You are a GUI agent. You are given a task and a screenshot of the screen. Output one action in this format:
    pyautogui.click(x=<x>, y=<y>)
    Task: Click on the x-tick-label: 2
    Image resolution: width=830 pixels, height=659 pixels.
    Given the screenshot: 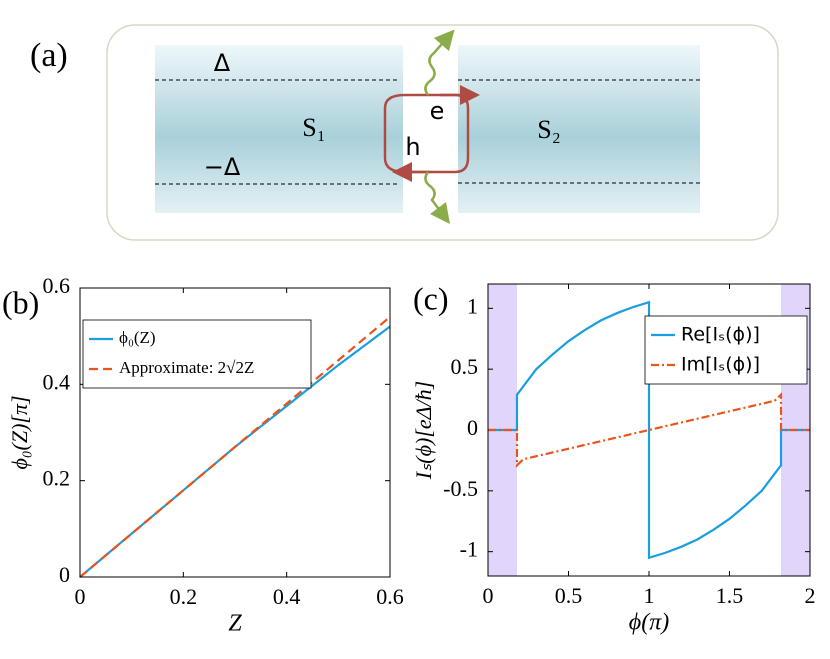 What is the action you would take?
    pyautogui.click(x=810, y=595)
    